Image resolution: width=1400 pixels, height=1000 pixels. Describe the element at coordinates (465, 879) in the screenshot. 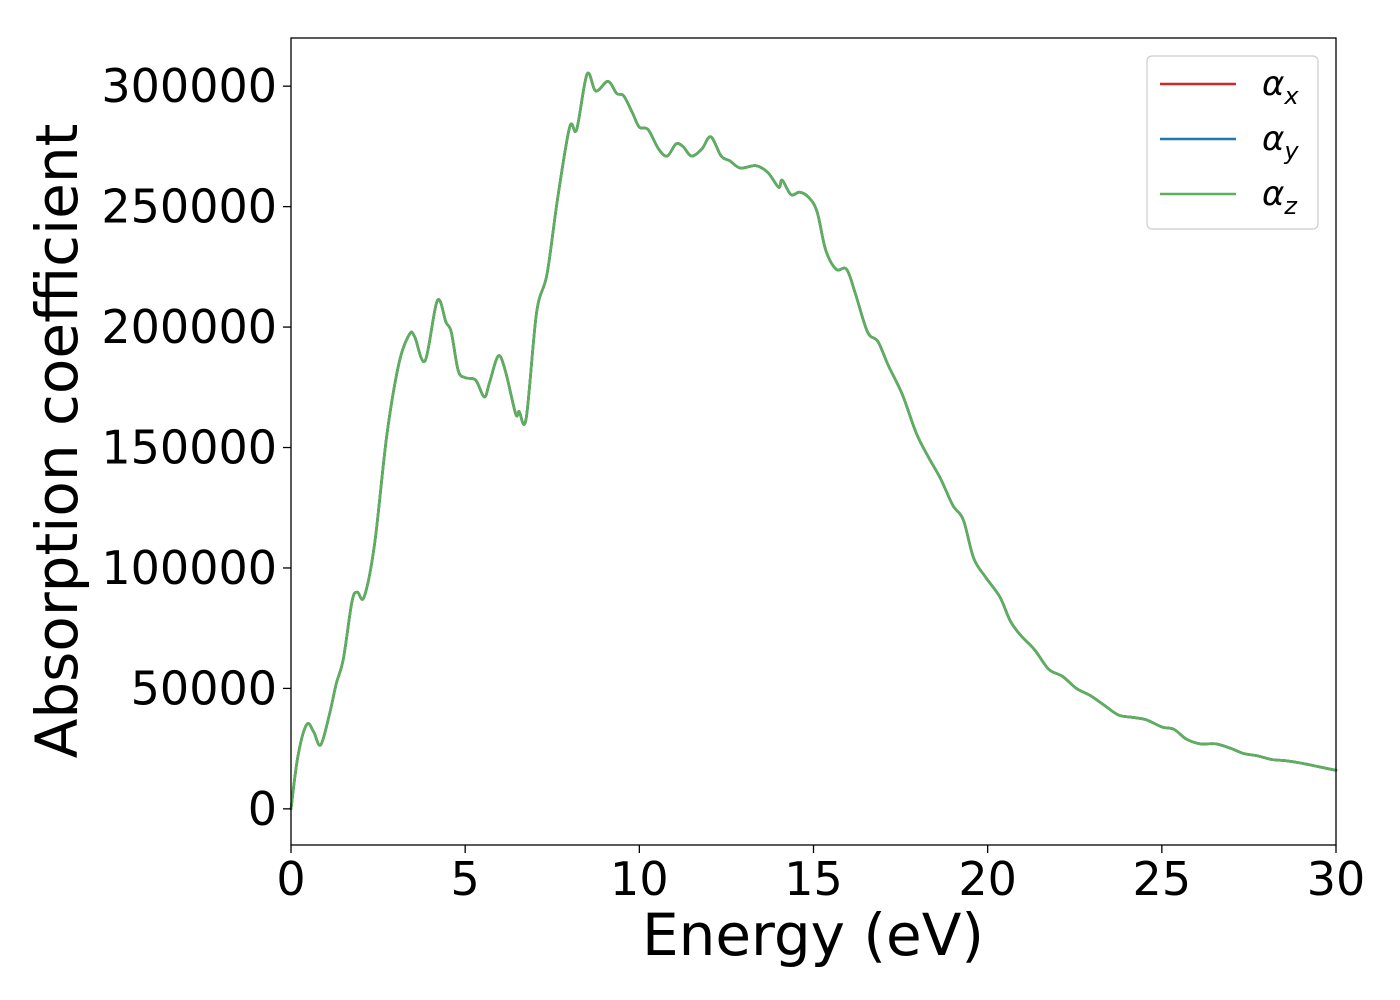

I see `x-tick-label: 5` at that location.